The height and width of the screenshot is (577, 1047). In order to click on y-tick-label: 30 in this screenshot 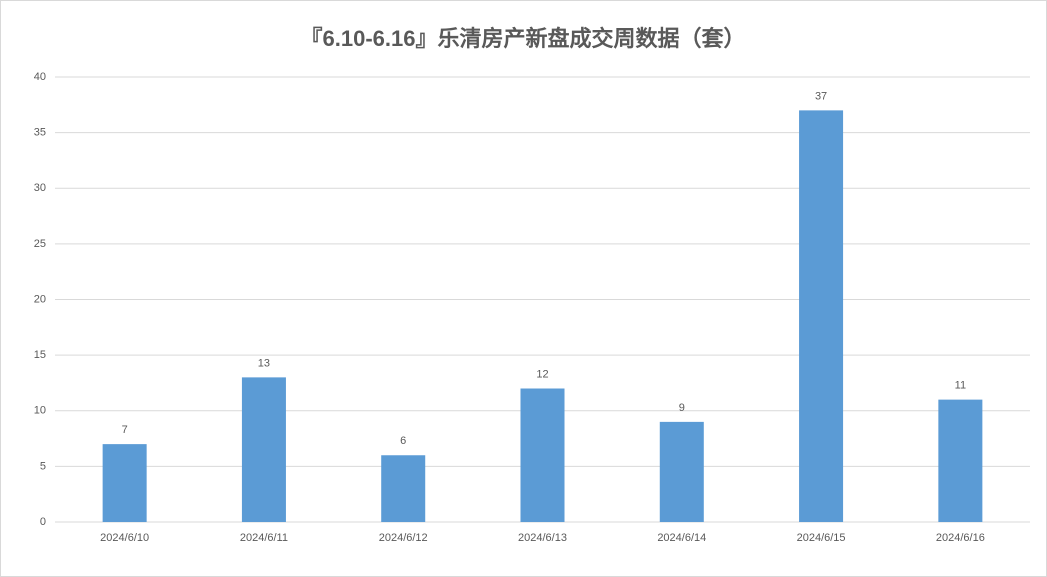, I will do `click(40, 188)`.